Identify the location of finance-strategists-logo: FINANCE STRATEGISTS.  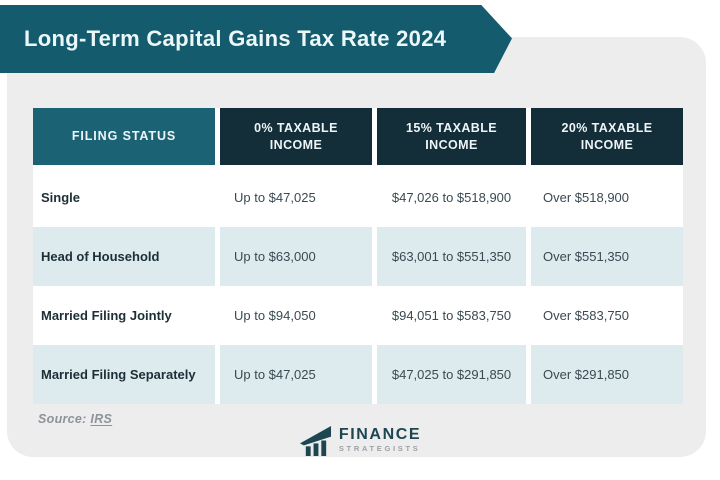
(360, 440).